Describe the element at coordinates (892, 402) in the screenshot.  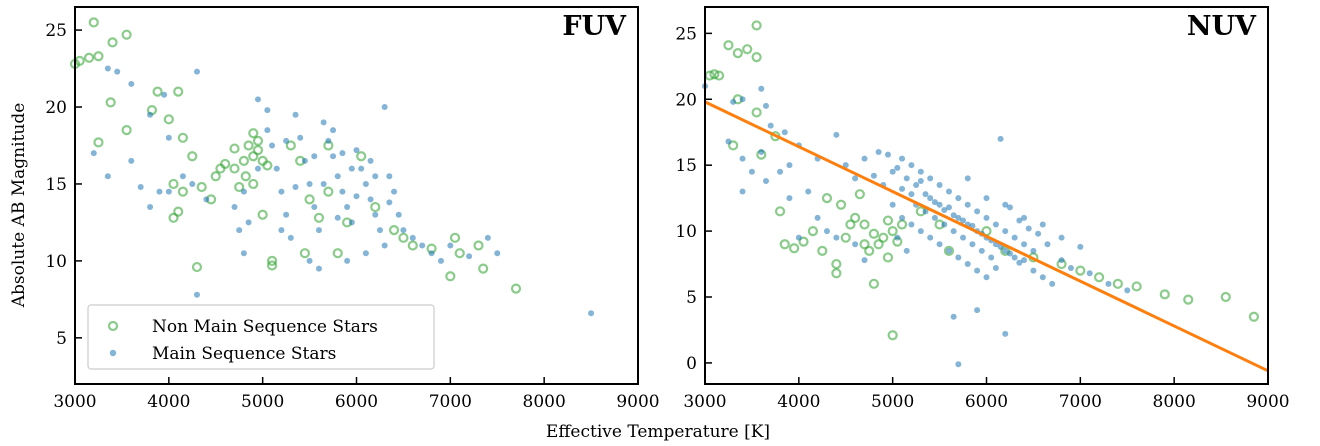
I see `nuv-x-tick-label: 5000` at that location.